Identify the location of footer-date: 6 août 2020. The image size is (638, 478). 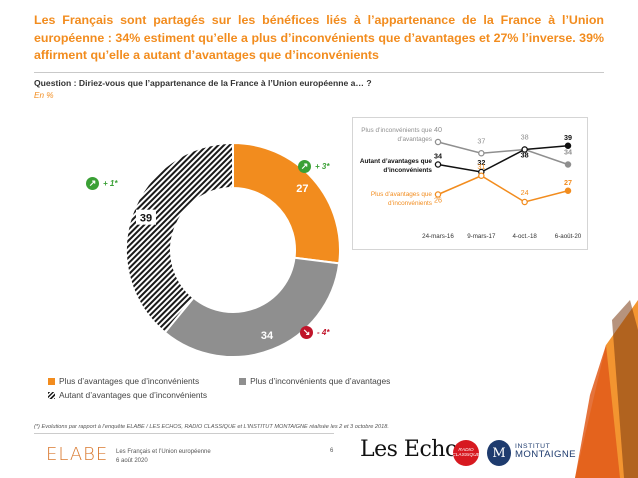
(163, 461).